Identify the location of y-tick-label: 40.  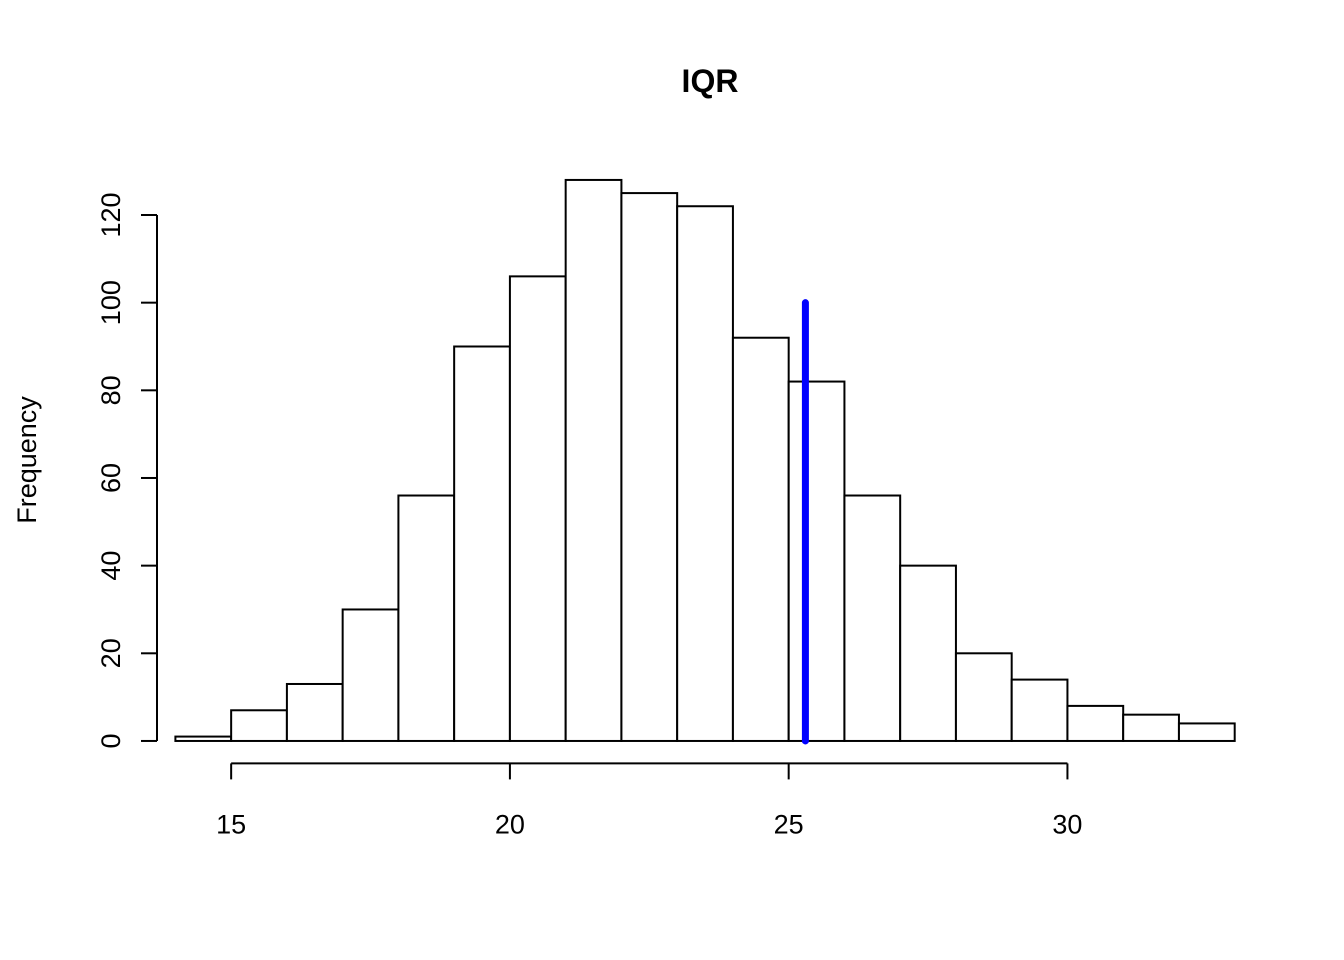
(111, 566).